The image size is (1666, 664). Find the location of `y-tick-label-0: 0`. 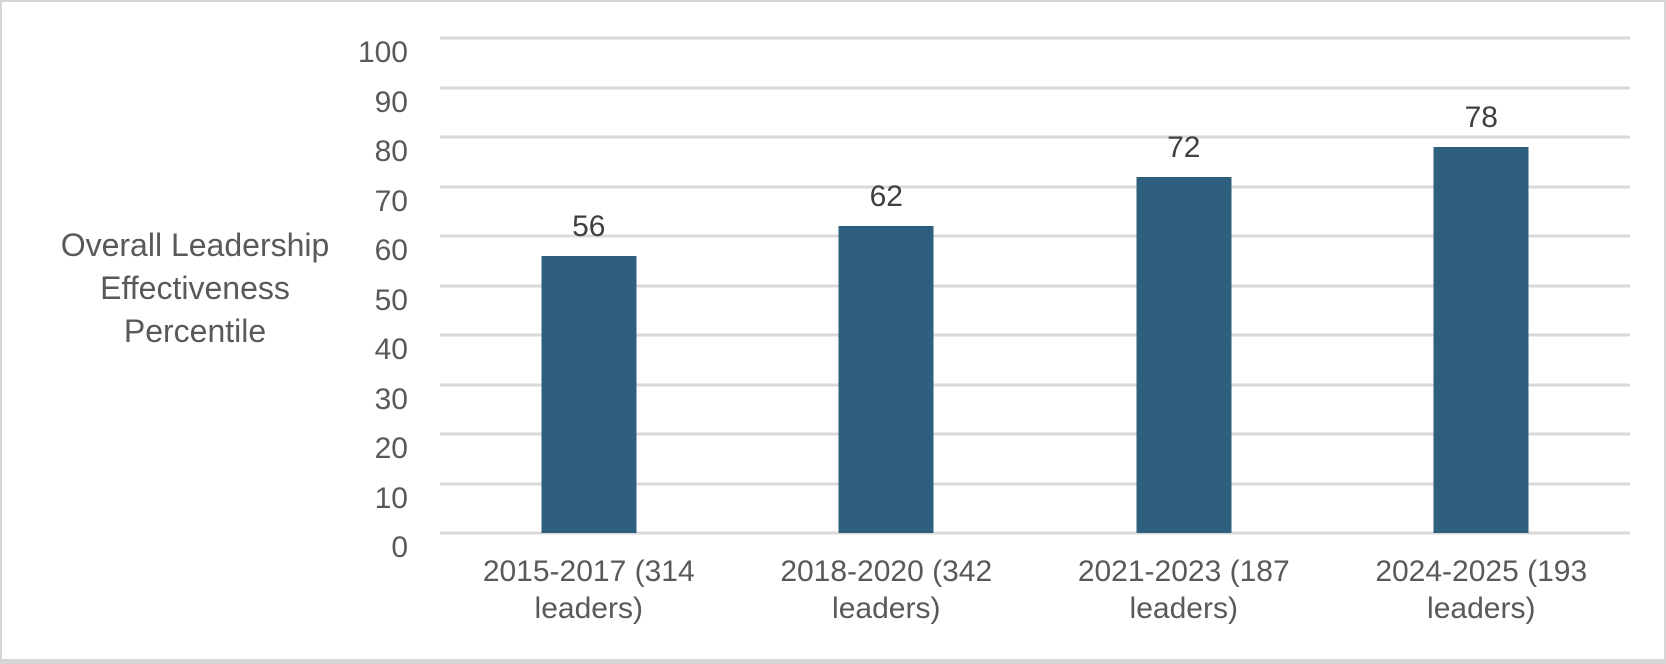

y-tick-label-0: 0 is located at coordinates (399, 547).